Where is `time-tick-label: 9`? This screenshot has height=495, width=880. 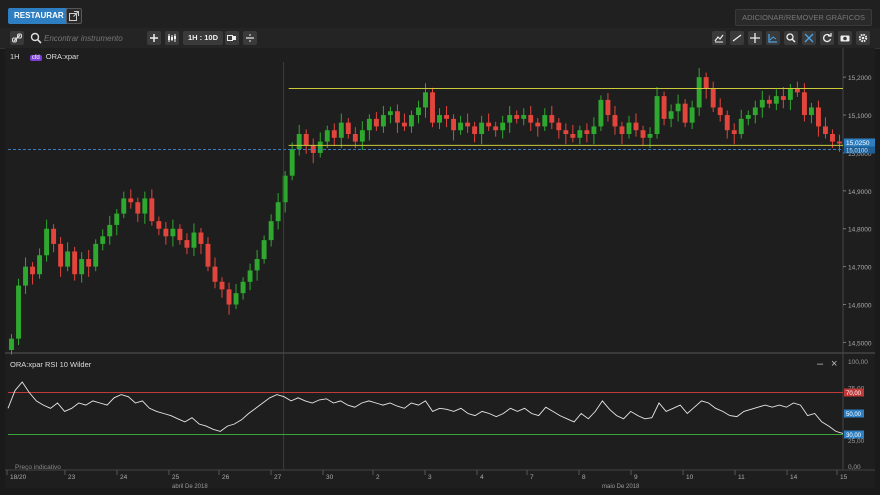 time-tick-label: 9 is located at coordinates (636, 477).